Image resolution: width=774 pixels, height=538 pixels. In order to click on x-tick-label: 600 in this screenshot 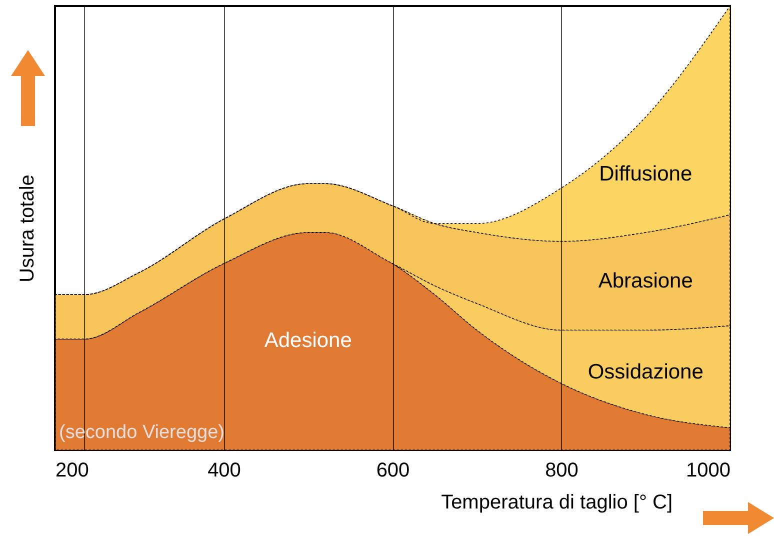, I will do `click(393, 471)`.